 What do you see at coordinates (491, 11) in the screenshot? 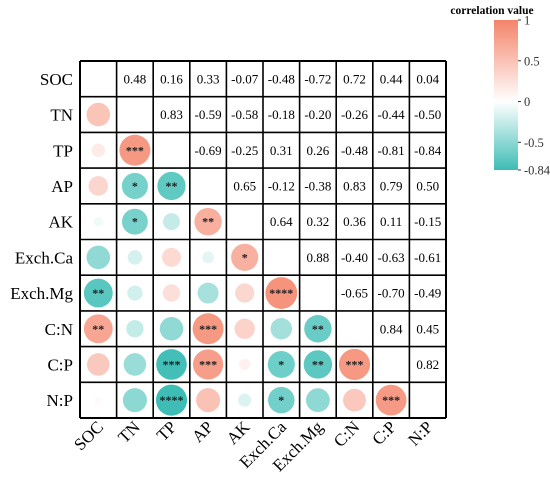
I see `legend-title: correlation value` at bounding box center [491, 11].